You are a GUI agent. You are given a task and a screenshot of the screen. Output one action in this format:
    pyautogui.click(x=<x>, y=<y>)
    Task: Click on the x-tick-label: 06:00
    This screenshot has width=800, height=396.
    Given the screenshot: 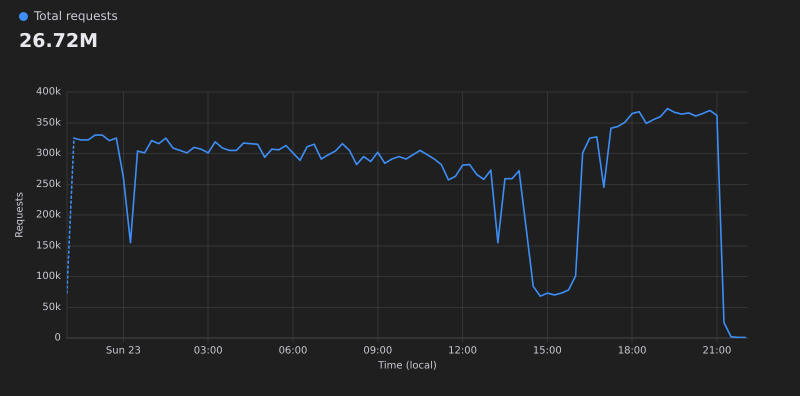 What is the action you would take?
    pyautogui.click(x=293, y=351)
    